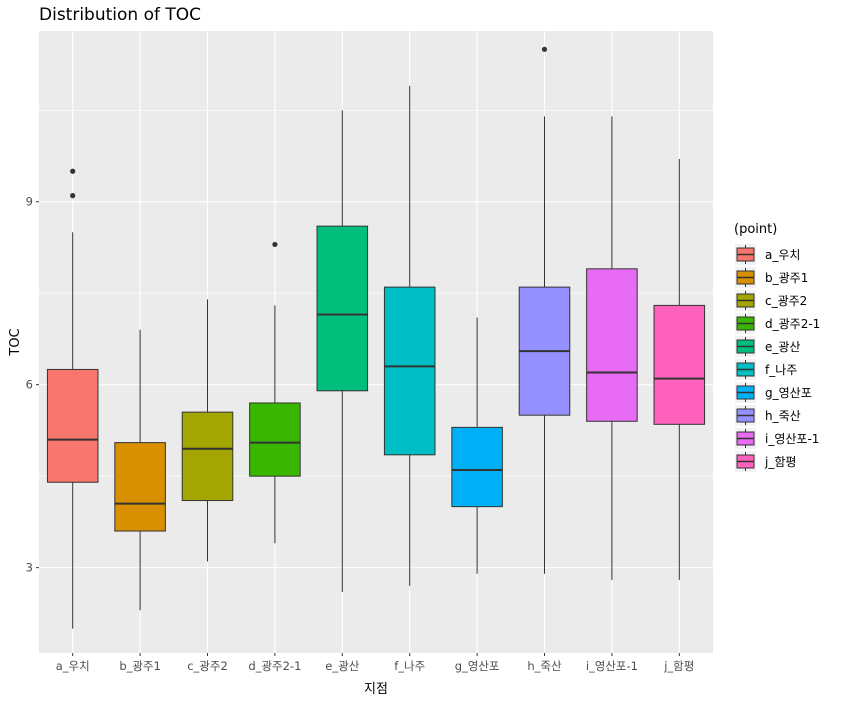 The width and height of the screenshot is (848, 703). Describe the element at coordinates (780, 462) in the screenshot. I see `legend-label: j_함평` at that location.